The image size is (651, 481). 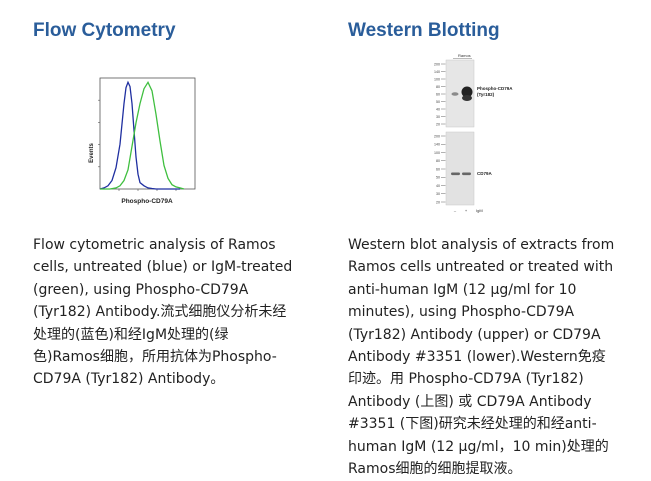 I want to click on caption-line: (Tyr182) Antibody.流式细胞仪分析未经, so click(x=160, y=312).